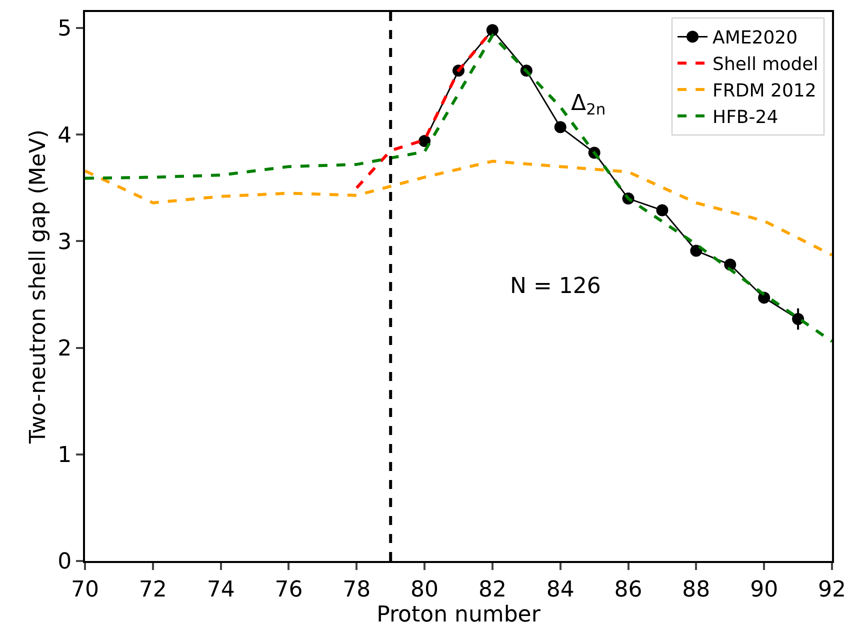 This screenshot has height=639, width=862. Describe the element at coordinates (755, 38) in the screenshot. I see `legend-label: AME2020` at that location.